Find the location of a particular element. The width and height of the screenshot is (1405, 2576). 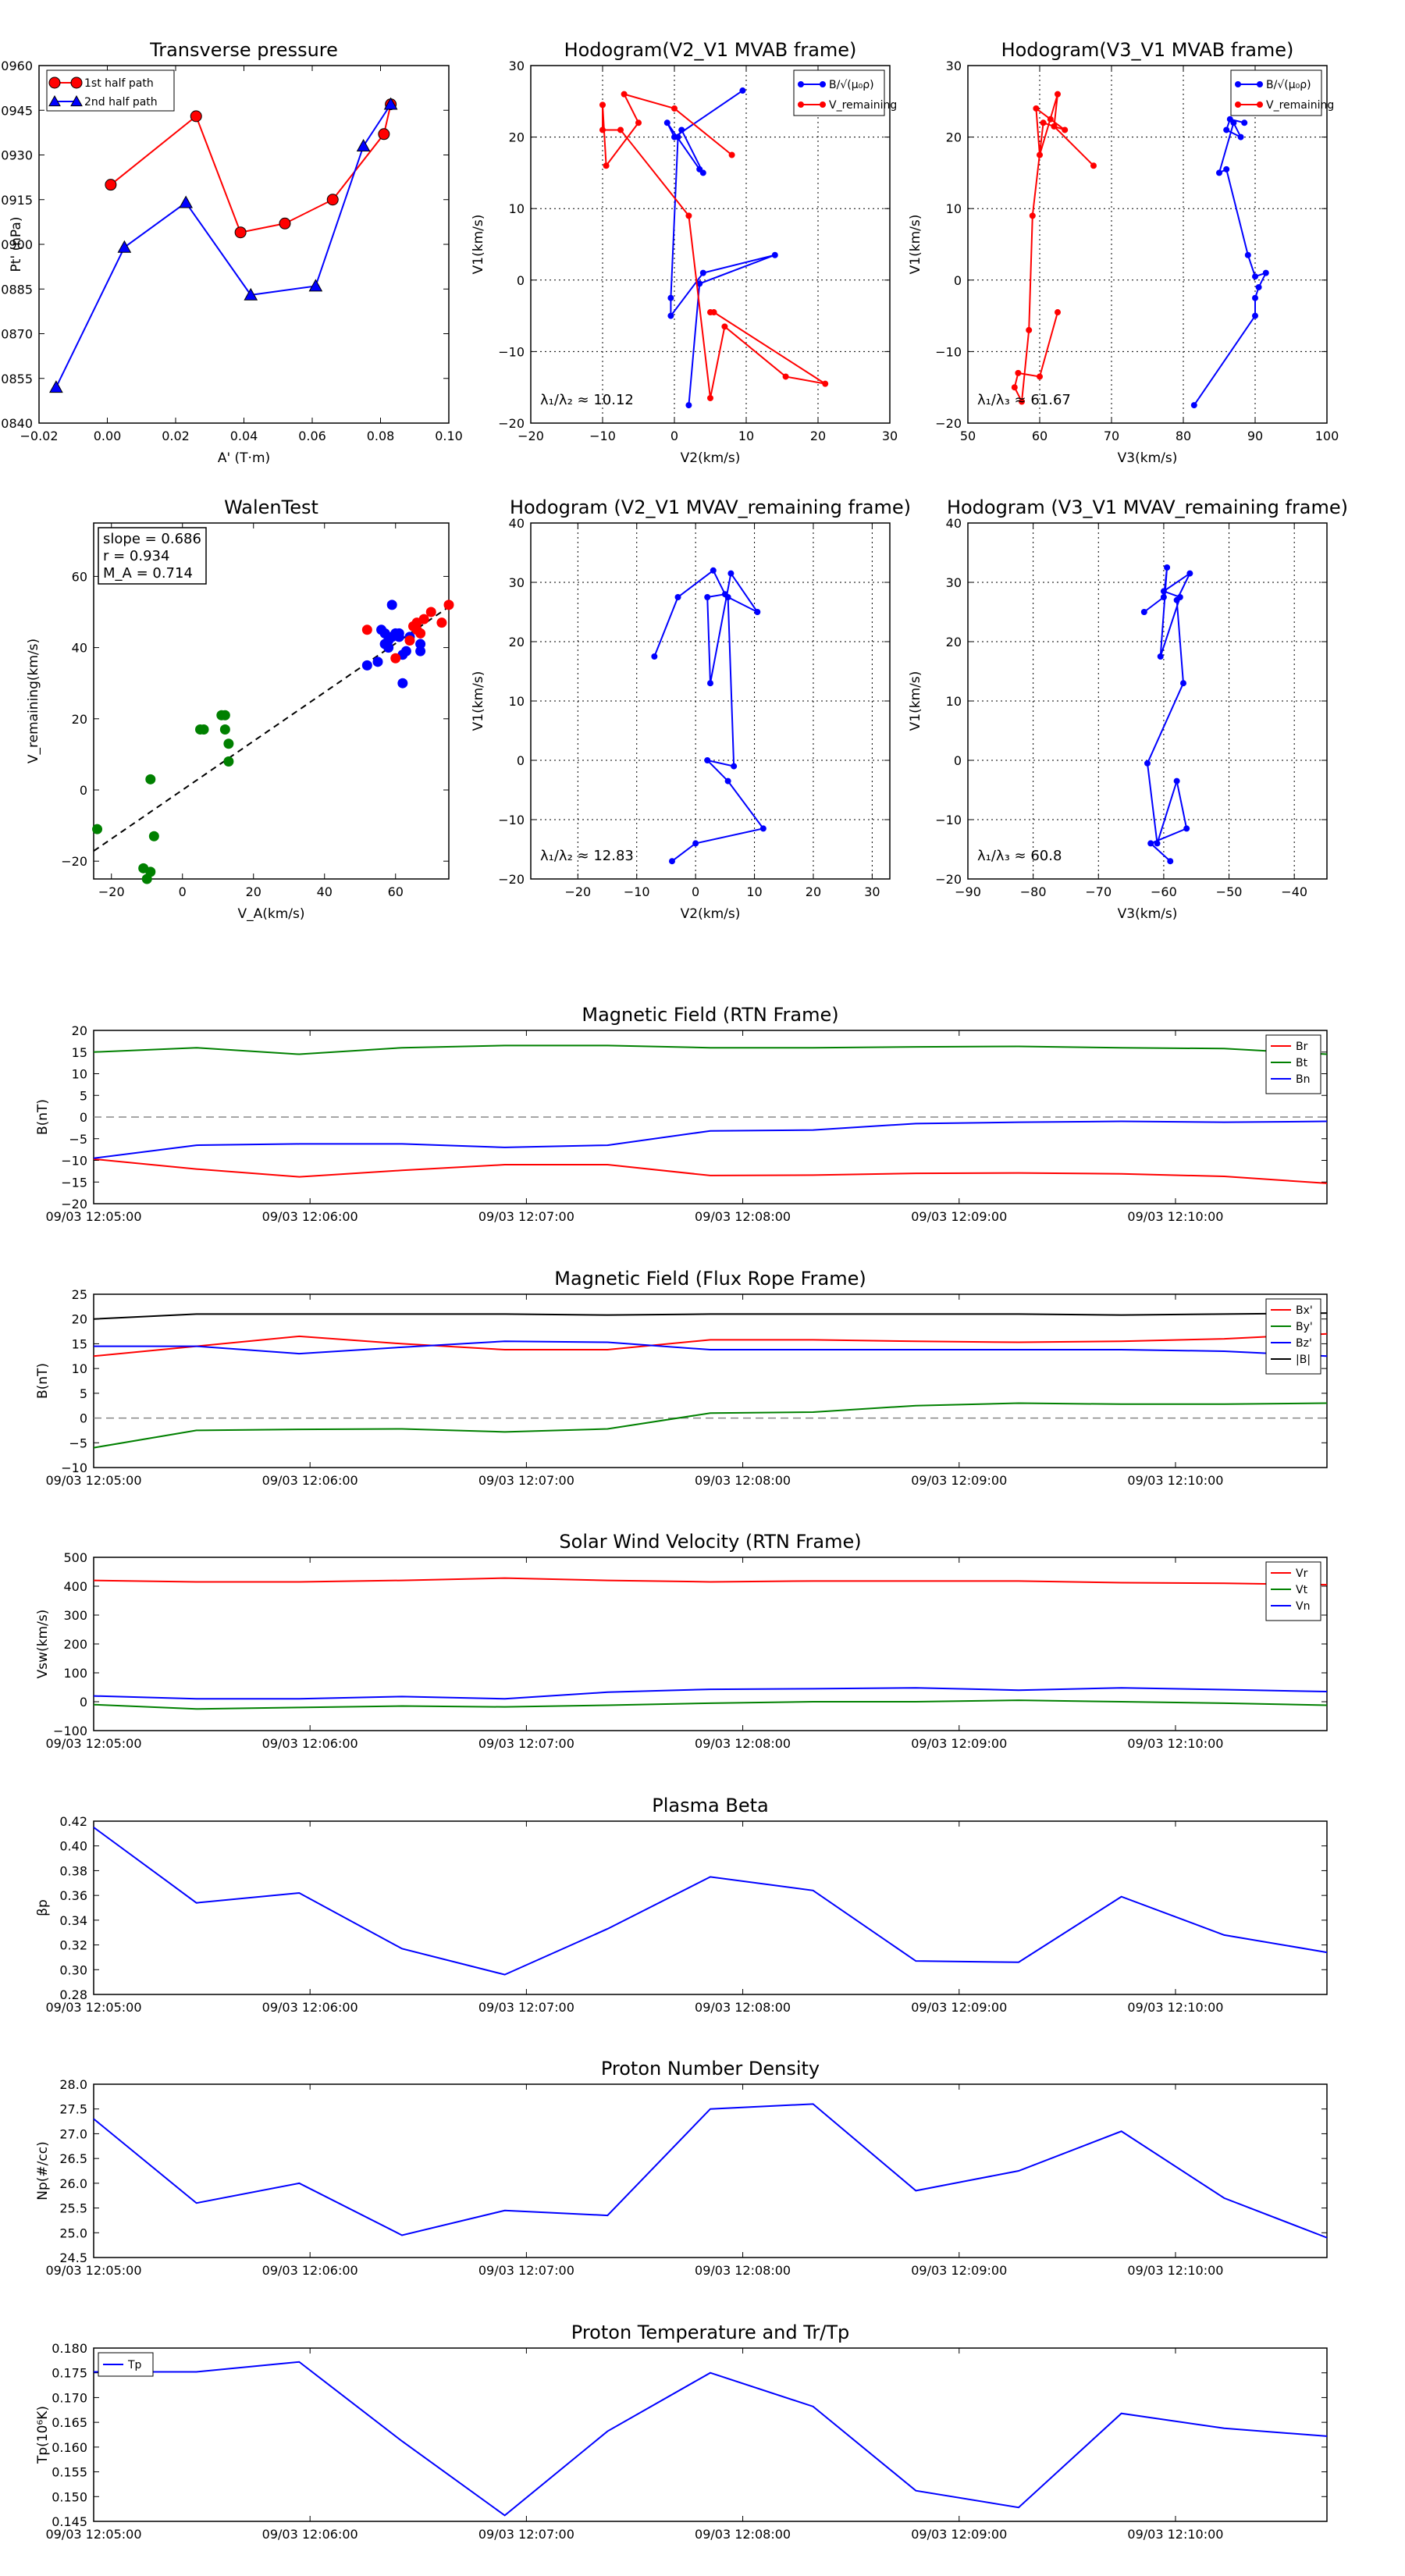

x-tick-label: −10 is located at coordinates (603, 436).